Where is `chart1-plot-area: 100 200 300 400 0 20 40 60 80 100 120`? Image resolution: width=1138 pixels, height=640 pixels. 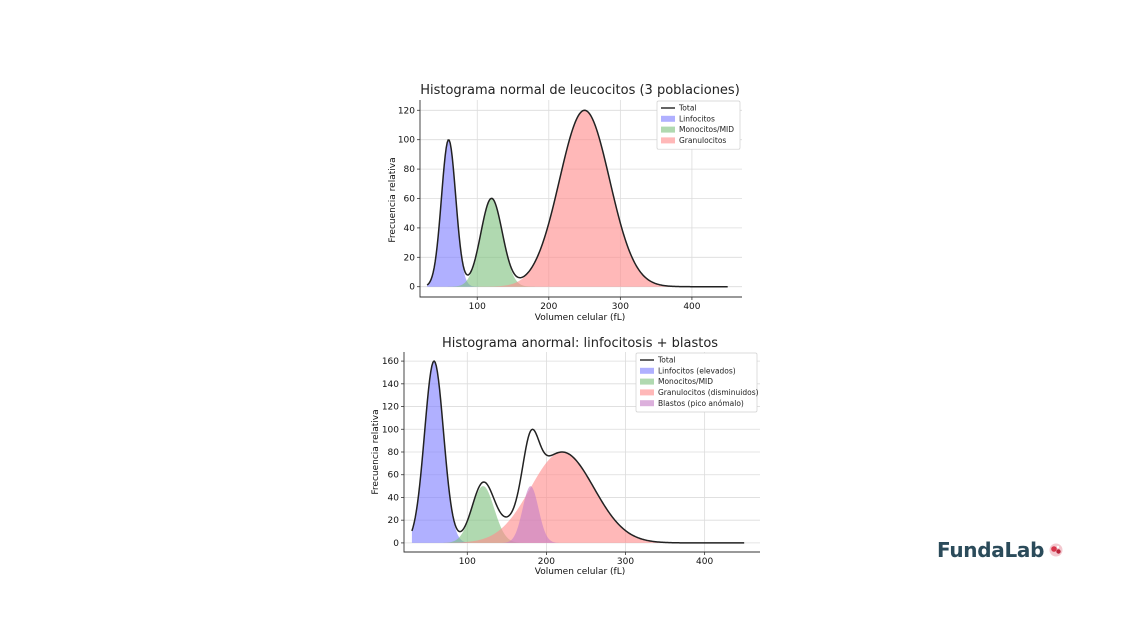
chart1-plot-area: 100 200 300 400 0 20 40 60 80 100 120 is located at coordinates (570, 206).